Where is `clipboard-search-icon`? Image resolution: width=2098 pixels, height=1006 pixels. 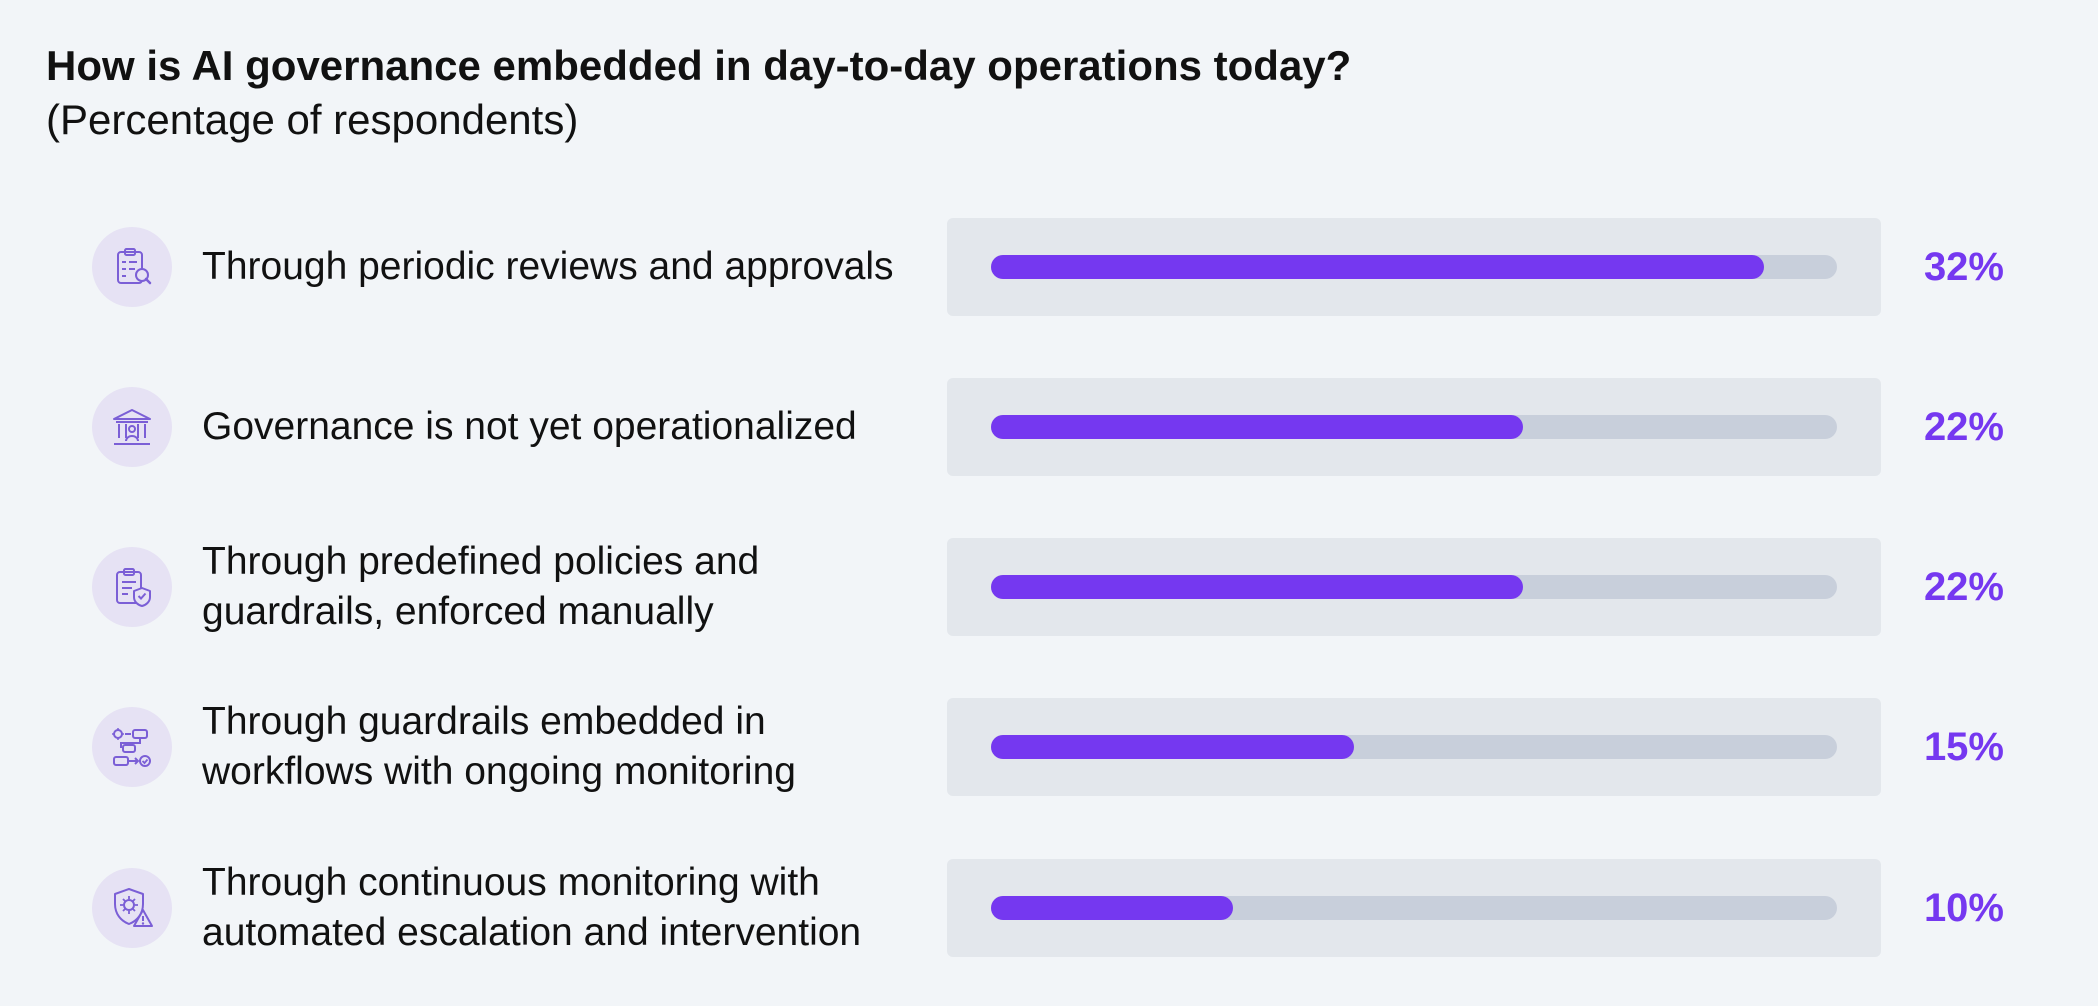
clipboard-search-icon is located at coordinates (132, 267).